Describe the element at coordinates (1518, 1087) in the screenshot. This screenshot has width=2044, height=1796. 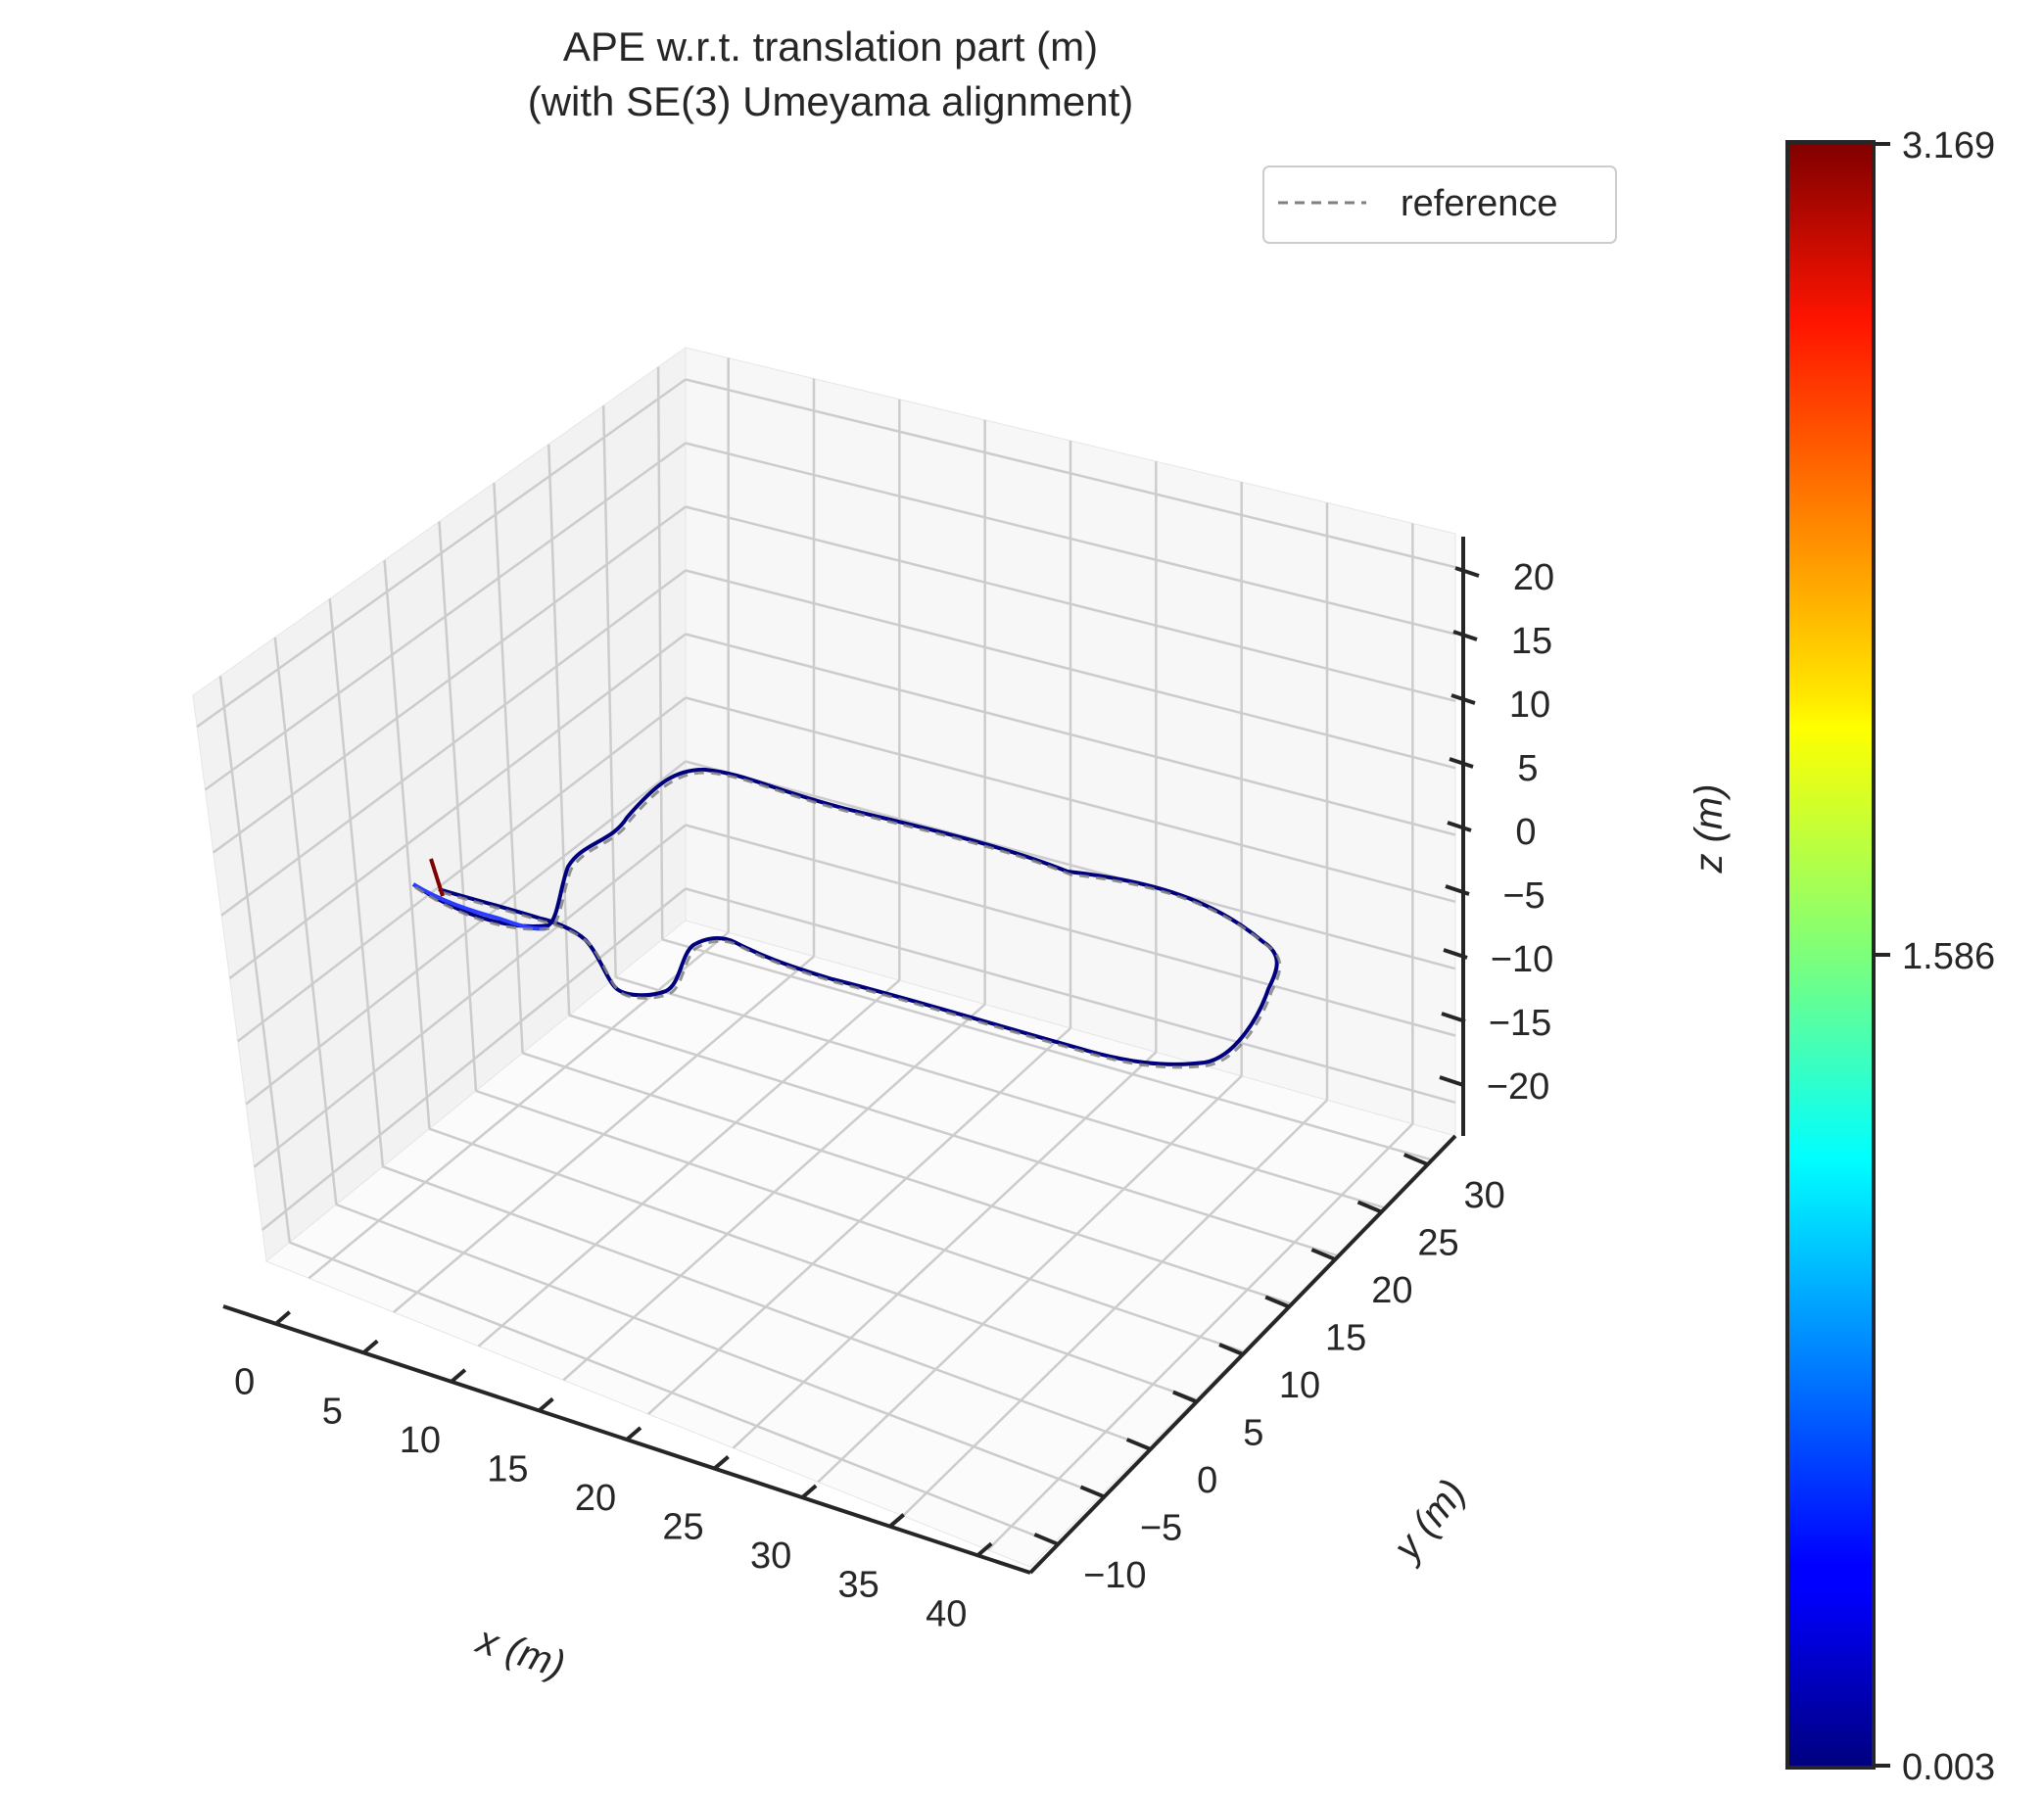
I see `z-tick-label: −20` at that location.